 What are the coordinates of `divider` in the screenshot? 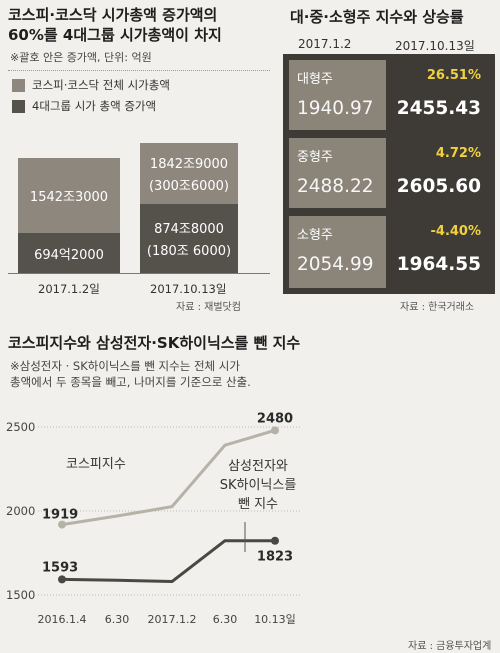 It's located at (139, 70).